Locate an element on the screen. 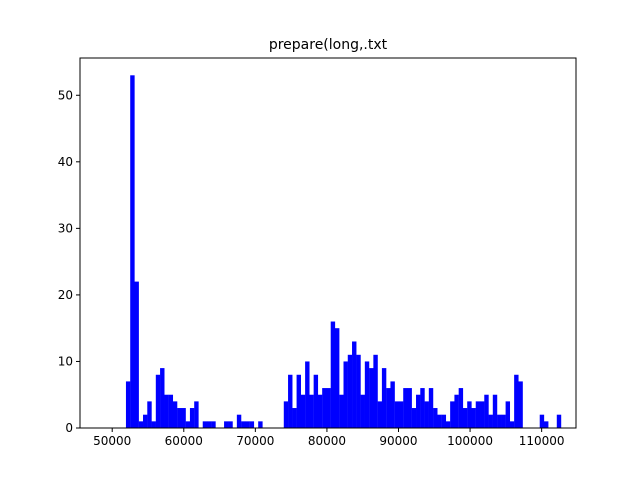 Image resolution: width=640 pixels, height=480 pixels. y-tick-label: 20 is located at coordinates (65, 295).